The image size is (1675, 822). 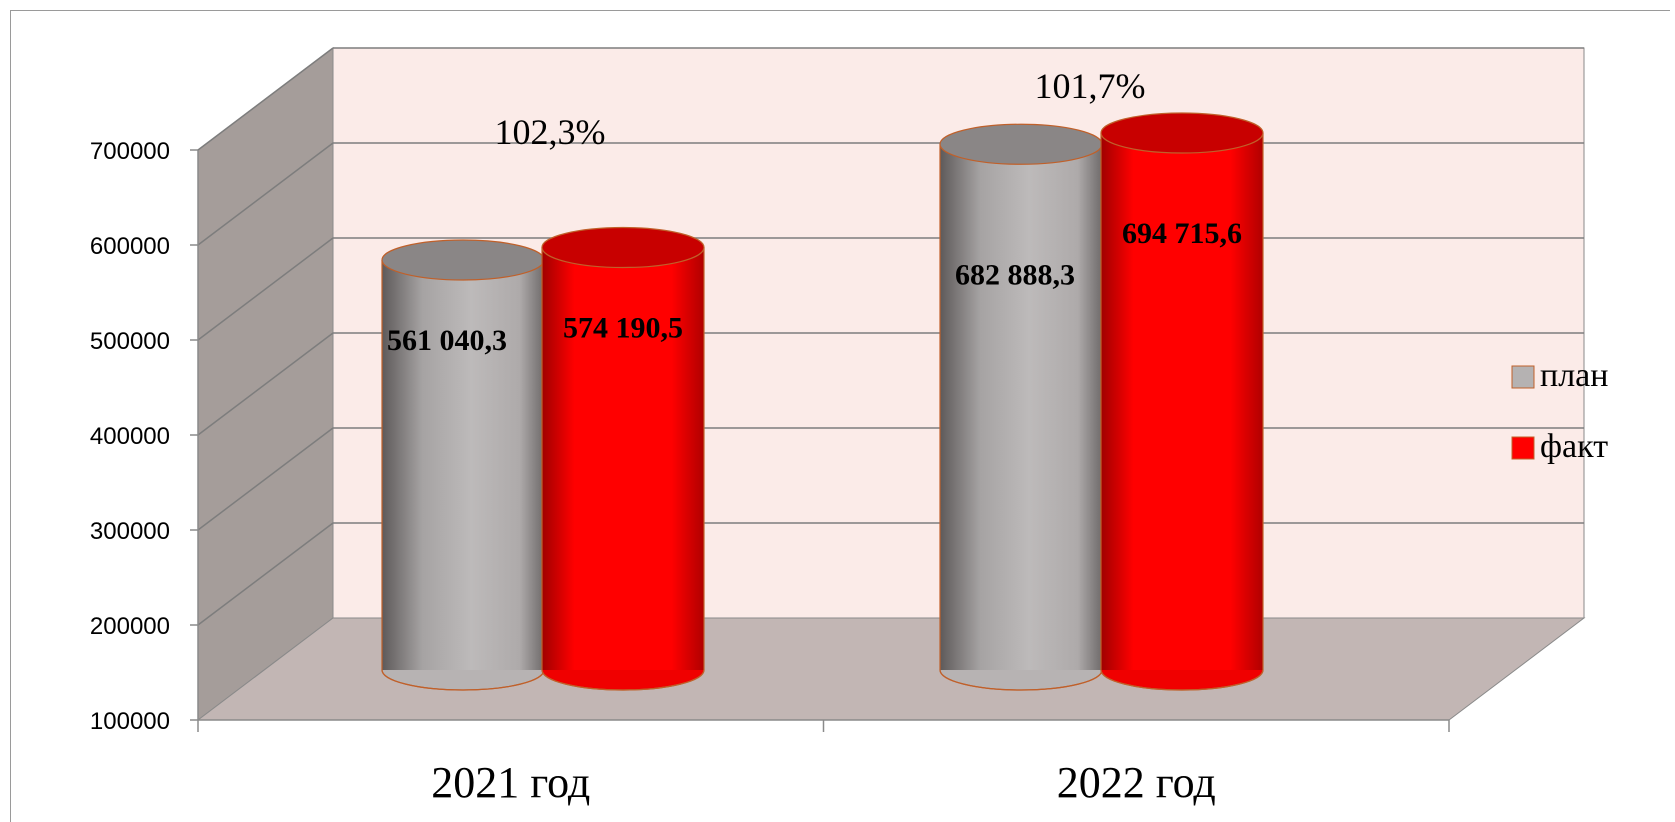 What do you see at coordinates (1182, 233) in the screenshot?
I see `data-label: 694 715,6` at bounding box center [1182, 233].